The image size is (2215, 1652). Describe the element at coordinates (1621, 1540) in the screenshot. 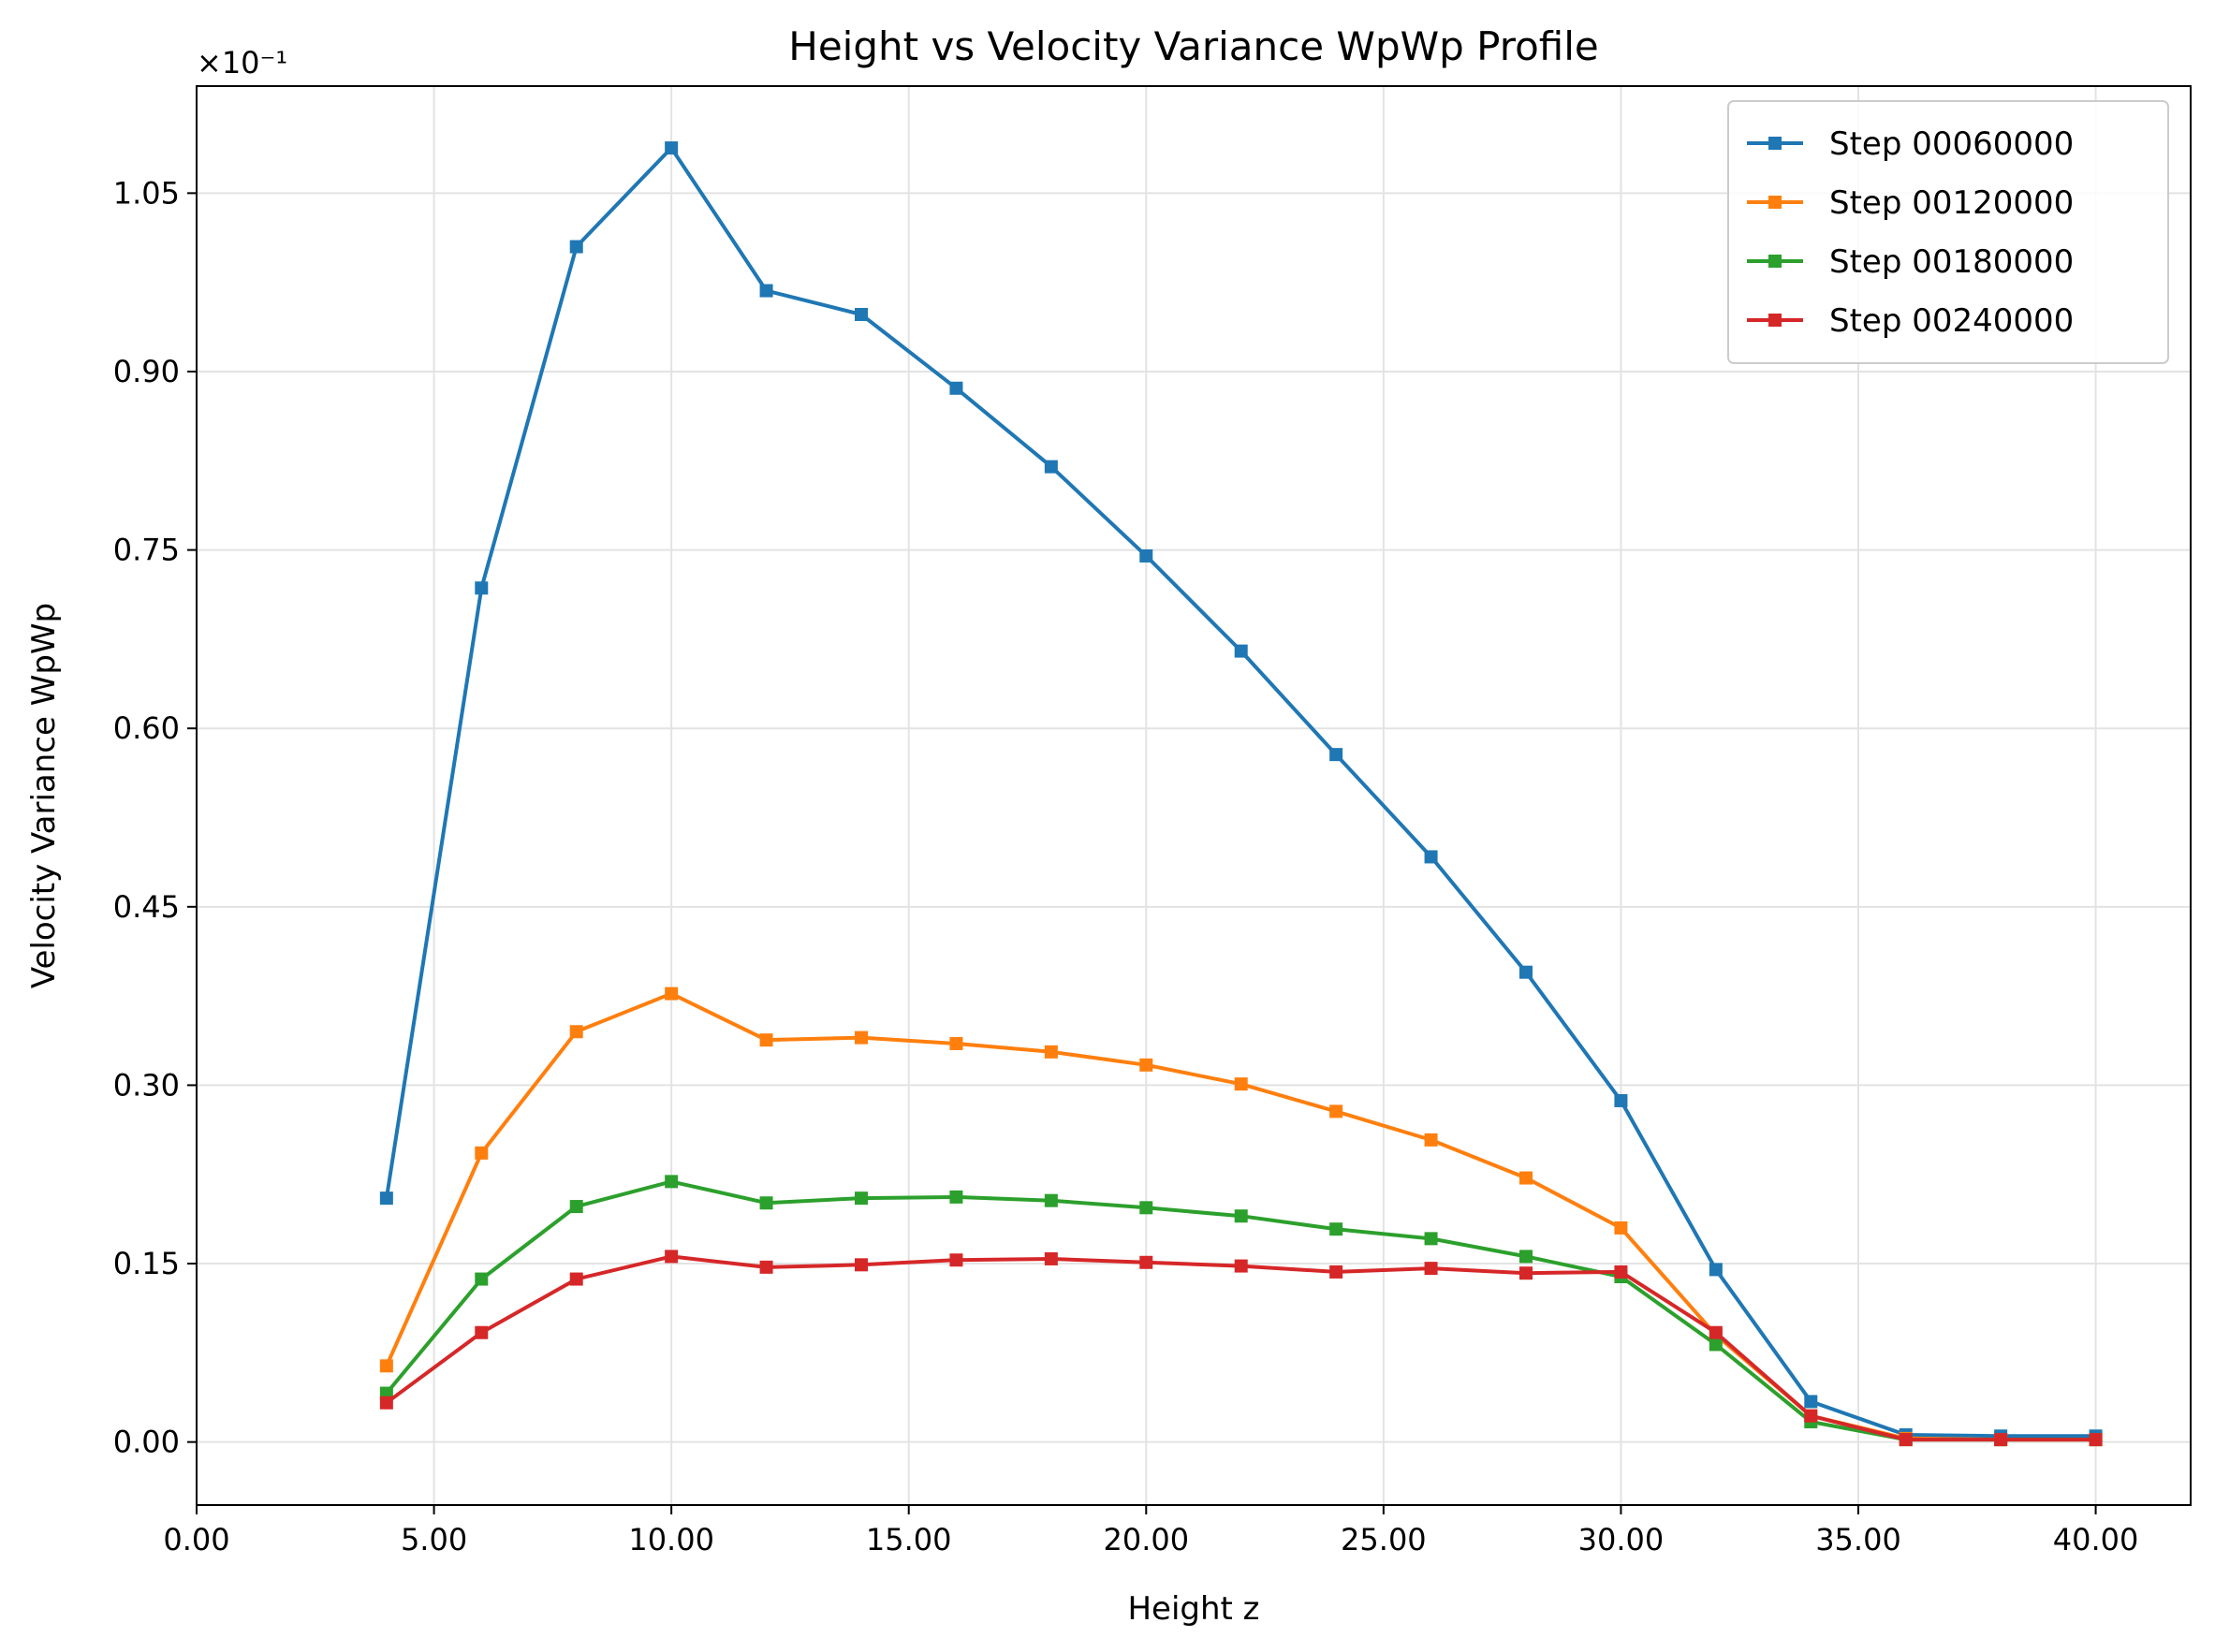

I see `x-tick-label: 30.00` at that location.